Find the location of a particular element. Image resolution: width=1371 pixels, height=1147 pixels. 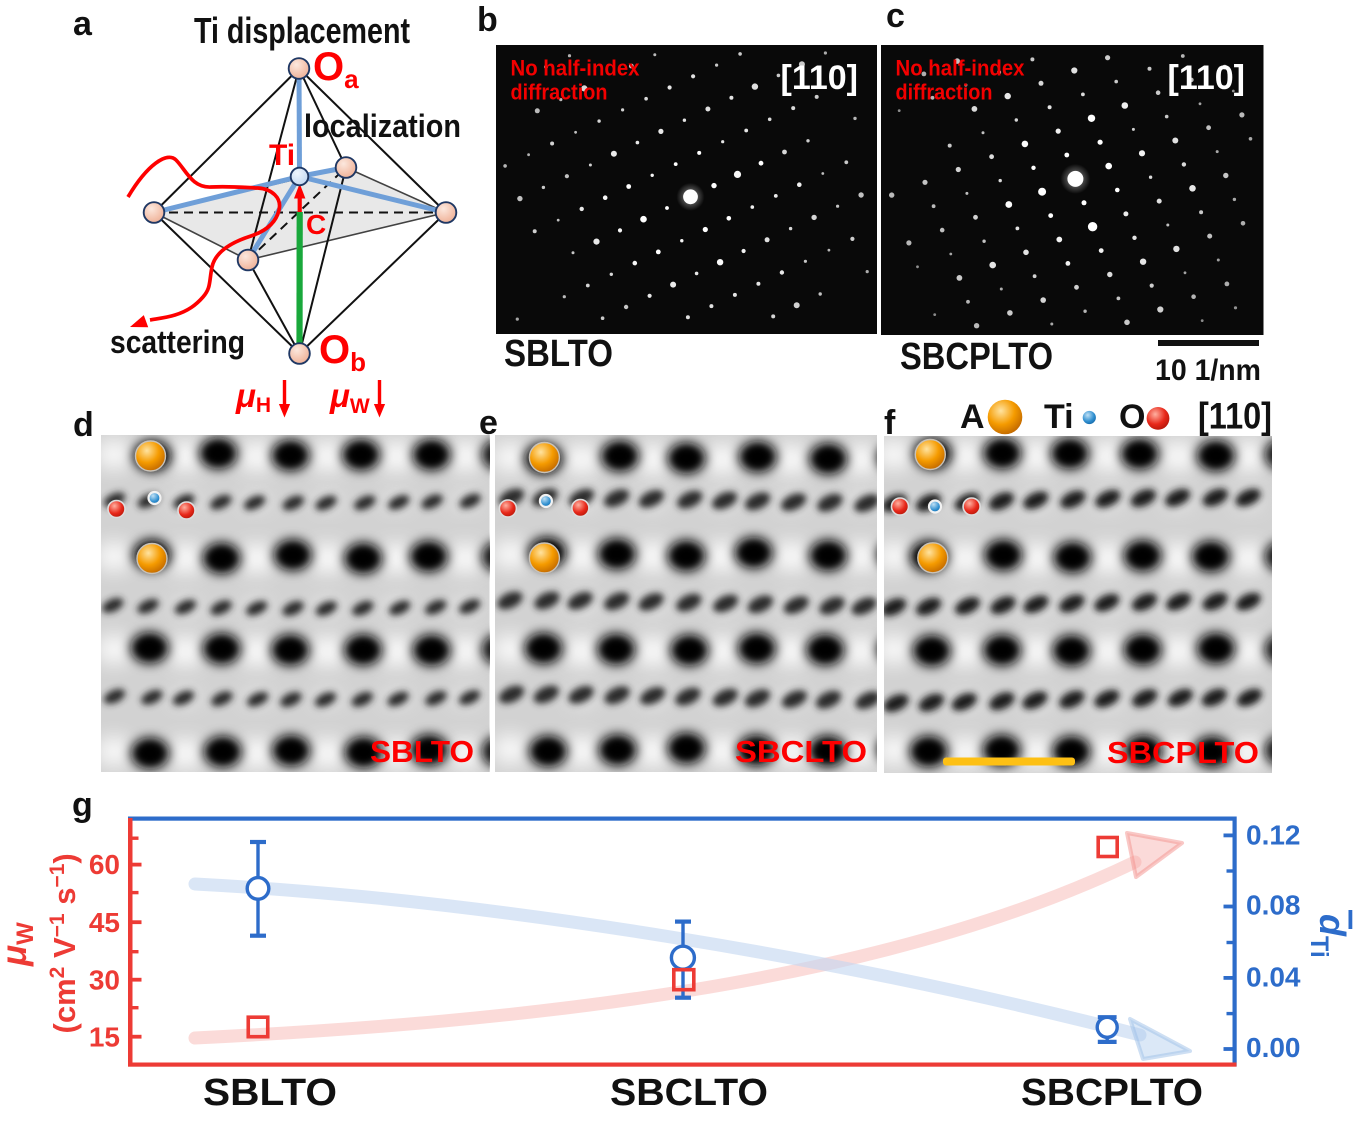

svg-text: O is located at coordinates (1132, 416).